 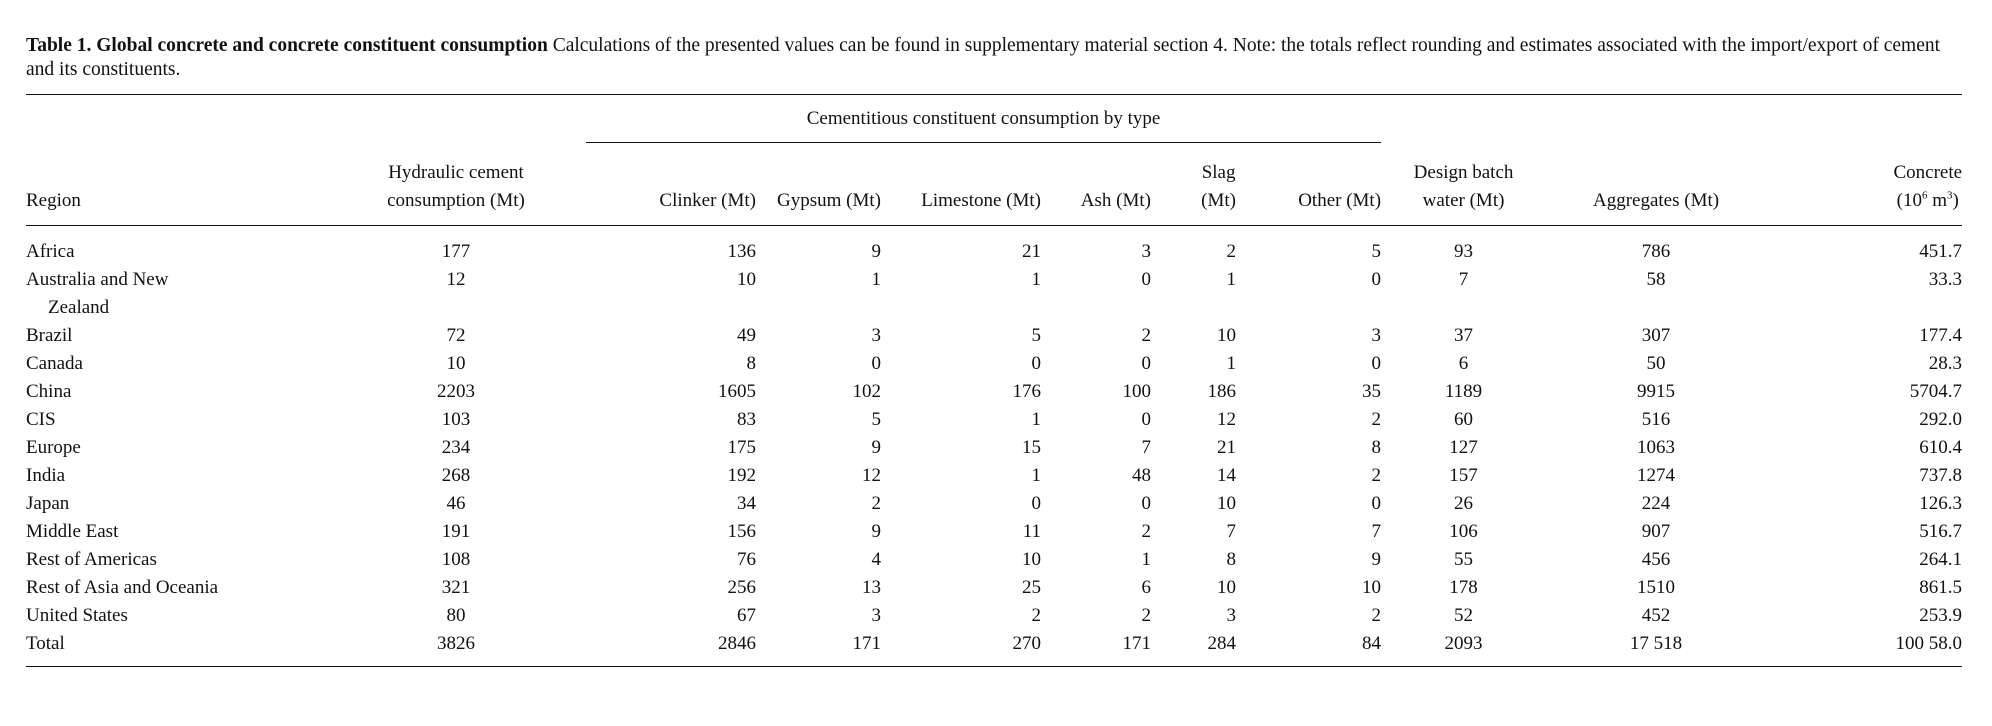 I want to click on table-row: Japan 46 34 2 0 0 10 0 26 224 126.3, so click(x=994, y=504).